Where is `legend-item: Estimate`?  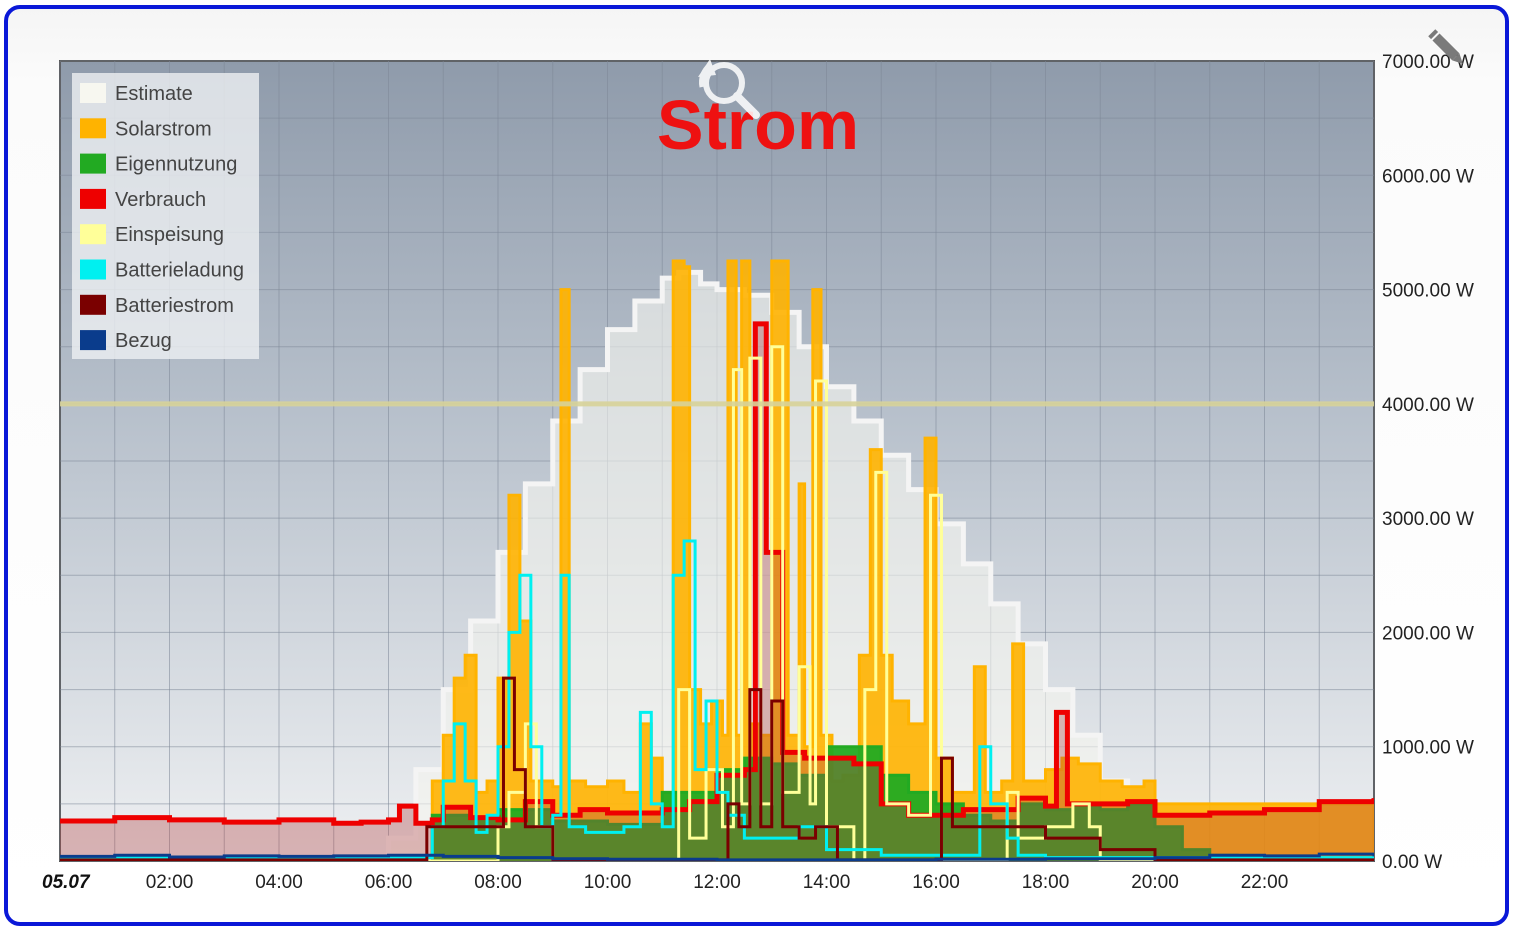
legend-item: Estimate is located at coordinates (136, 94).